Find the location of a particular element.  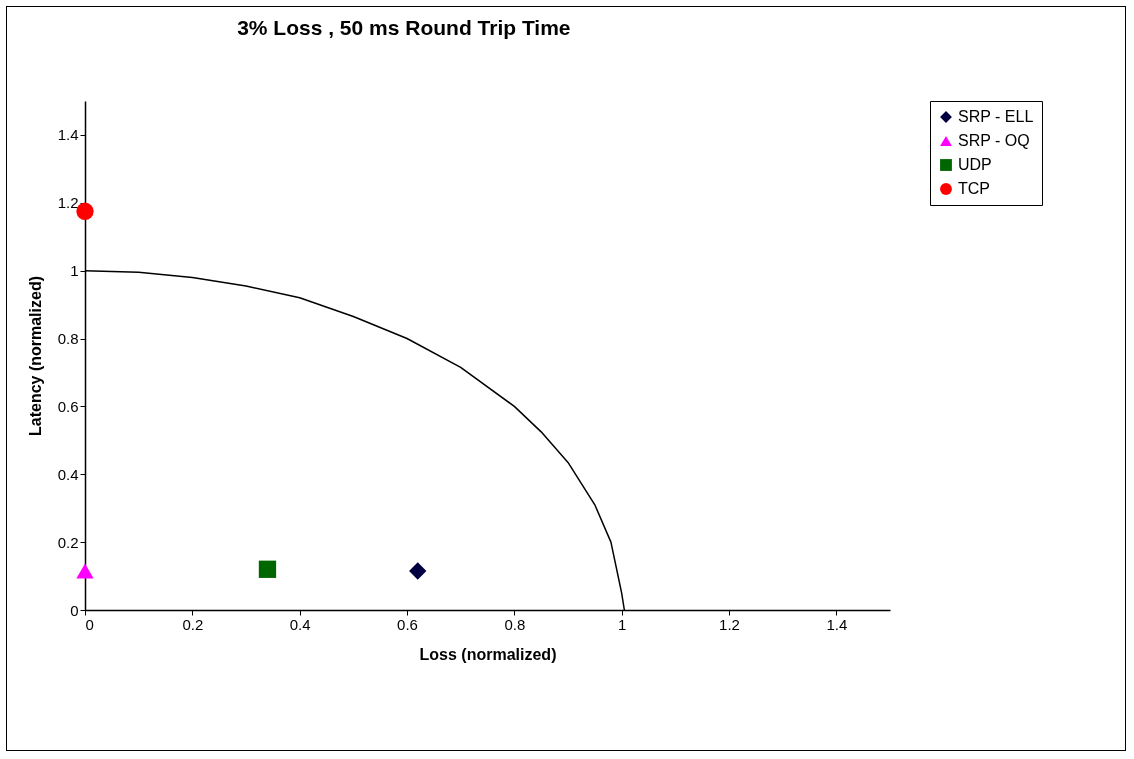

y-tick-label: 0 is located at coordinates (74, 610).